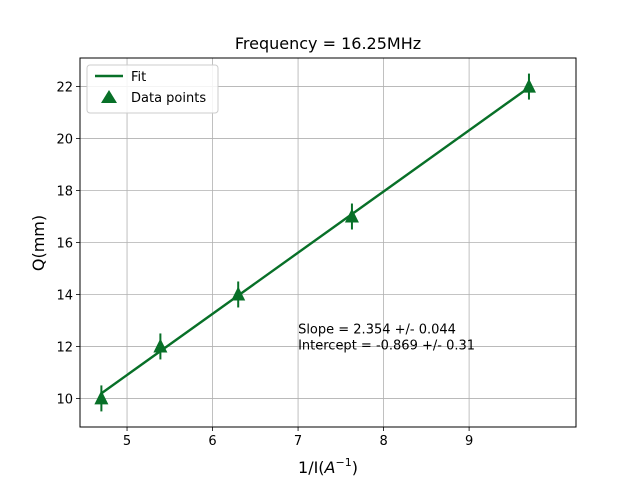  Describe the element at coordinates (377, 329) in the screenshot. I see `annotation-slope: Slope = 2.354 +/- 0.044` at that location.